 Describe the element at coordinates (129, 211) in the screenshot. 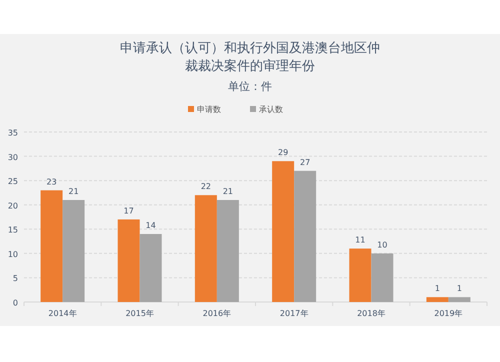

I see `data-label: 17` at that location.